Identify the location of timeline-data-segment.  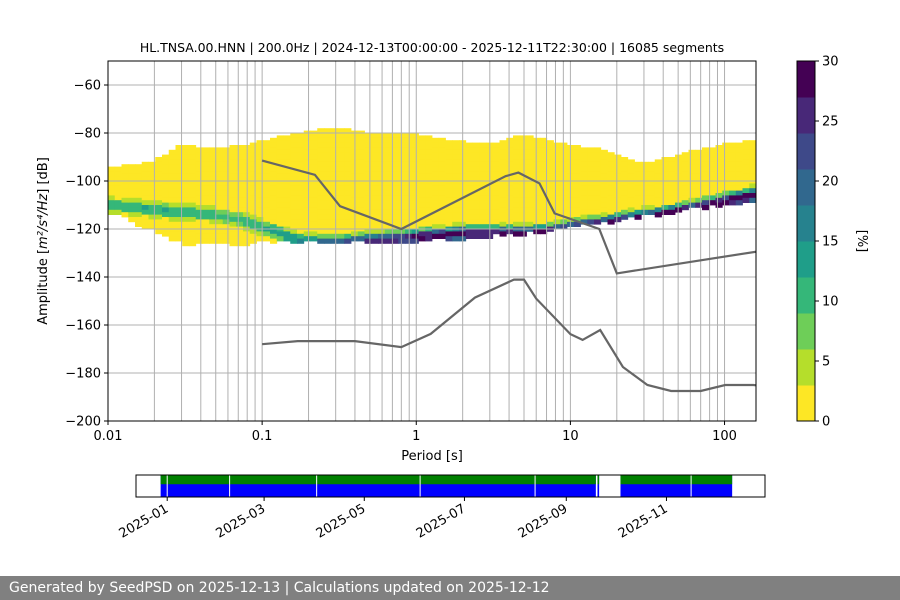
(598, 486).